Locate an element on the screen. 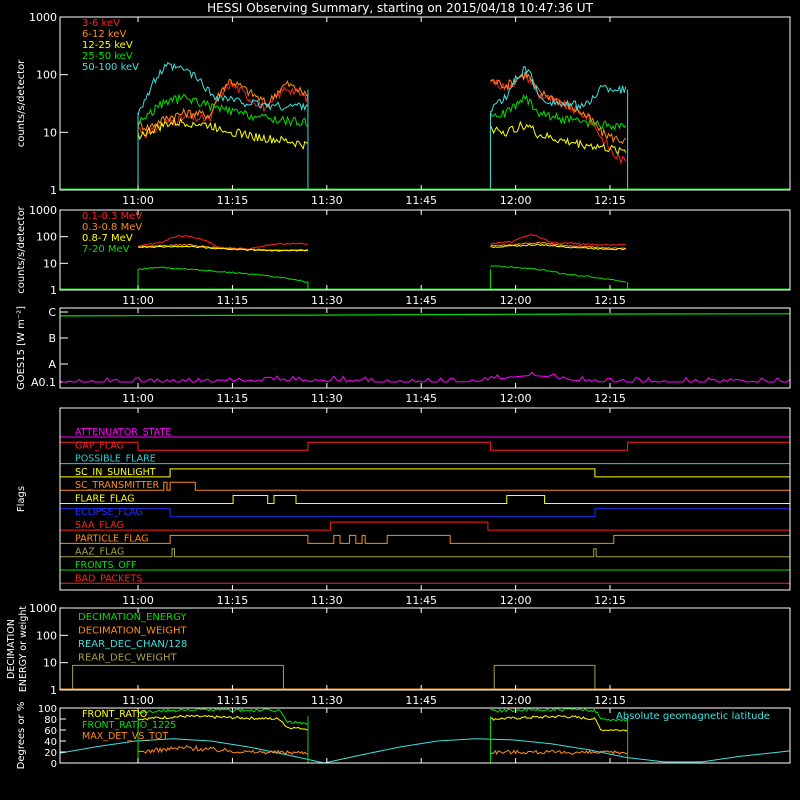 This screenshot has width=800, height=800. low-energy-ytick-label: 1 is located at coordinates (53, 190).